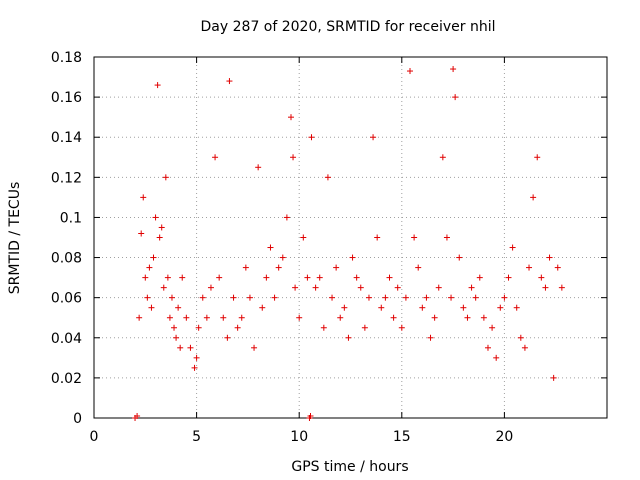  Describe the element at coordinates (94, 437) in the screenshot. I see `x-tick-label: 0` at that location.